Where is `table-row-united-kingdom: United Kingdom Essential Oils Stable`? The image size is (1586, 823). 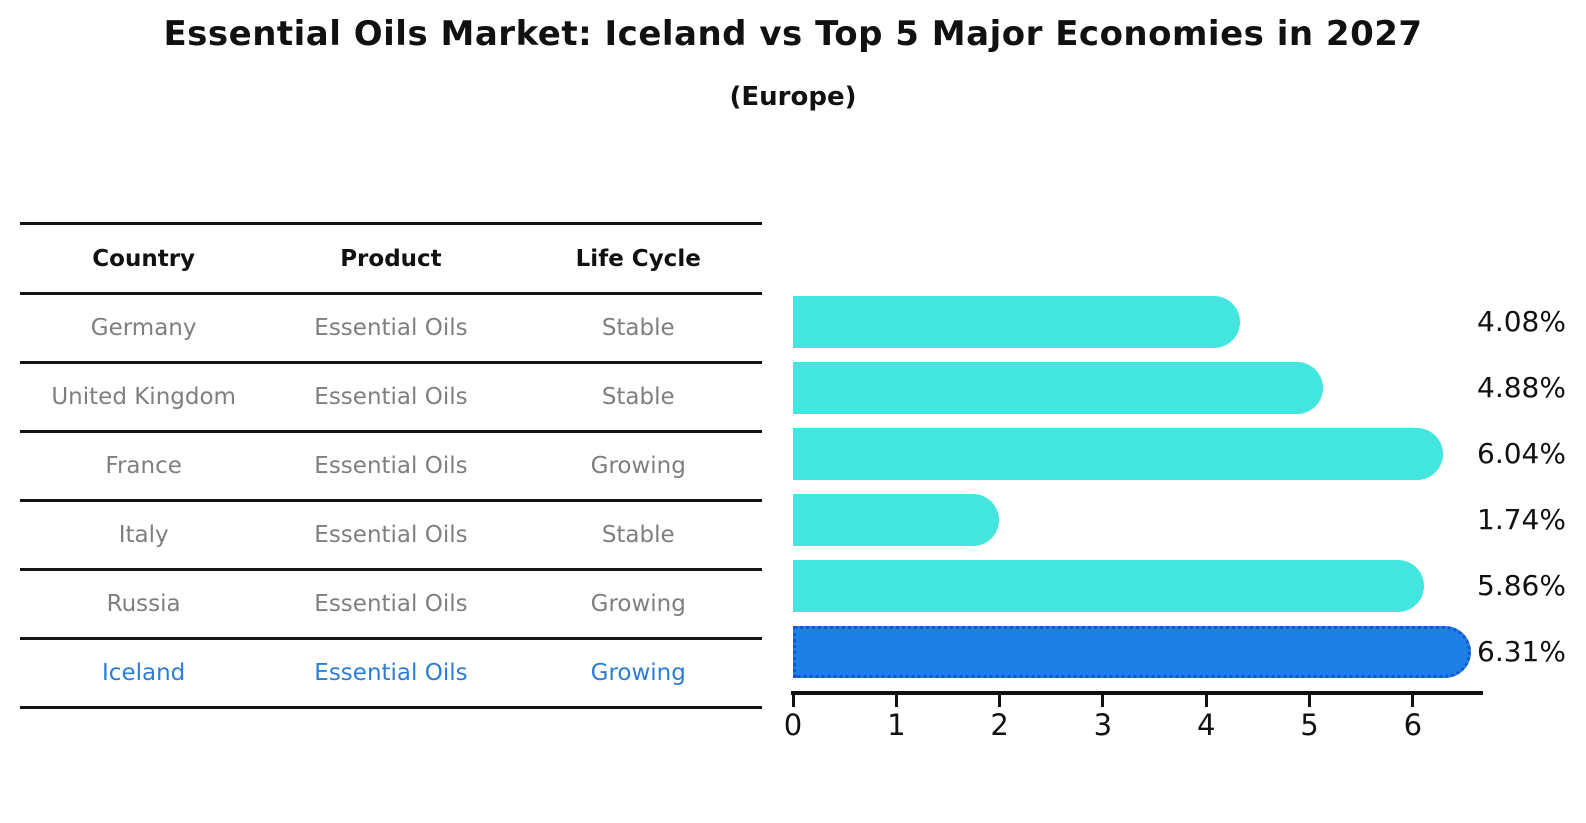 table-row-united-kingdom: United Kingdom Essential Oils Stable is located at coordinates (391, 395).